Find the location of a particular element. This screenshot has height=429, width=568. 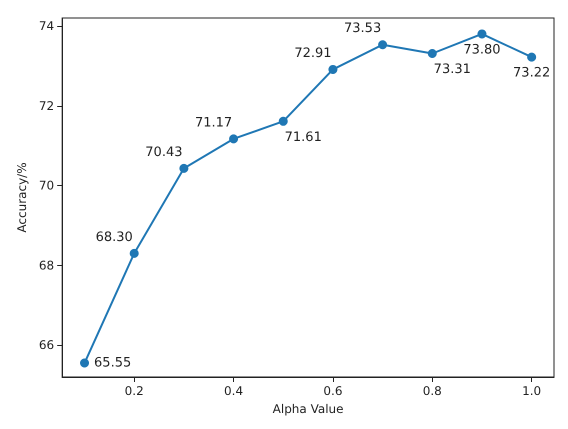

y-tick-label: 70 is located at coordinates (46, 185).